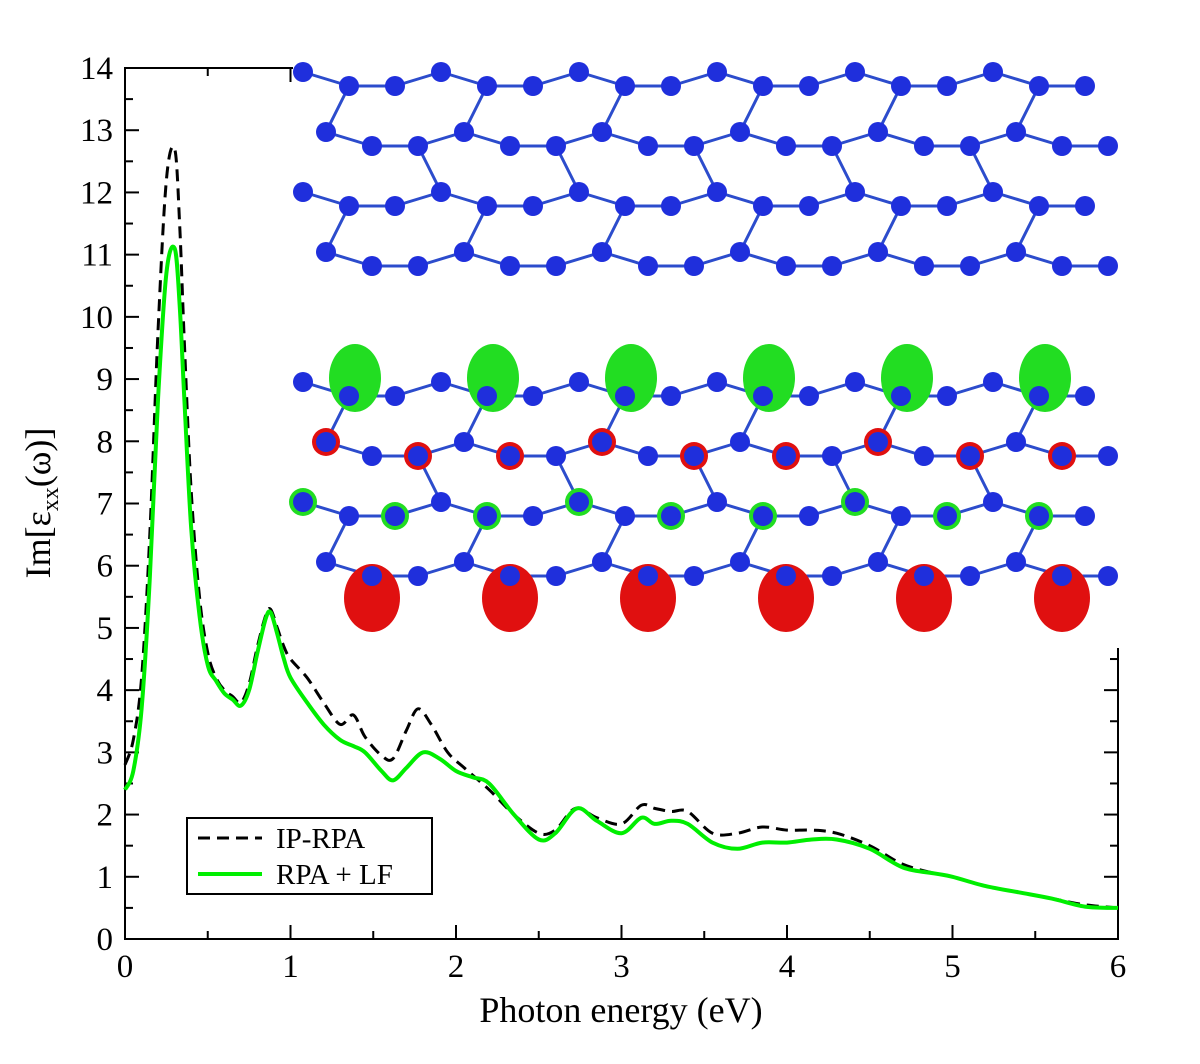  I want to click on y-tick-label: 14, so click(96, 69).